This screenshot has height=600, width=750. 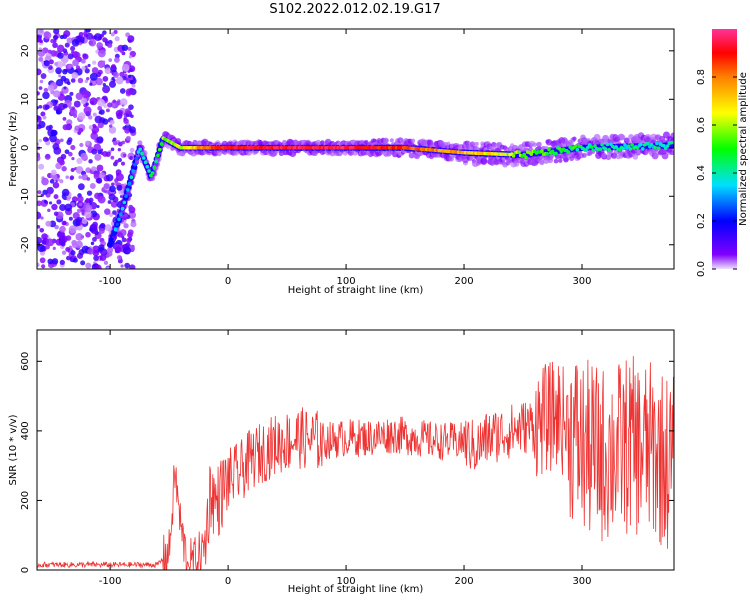 What do you see at coordinates (13, 149) in the screenshot?
I see `spectrogram-ylabel: Frequency (Hz)` at bounding box center [13, 149].